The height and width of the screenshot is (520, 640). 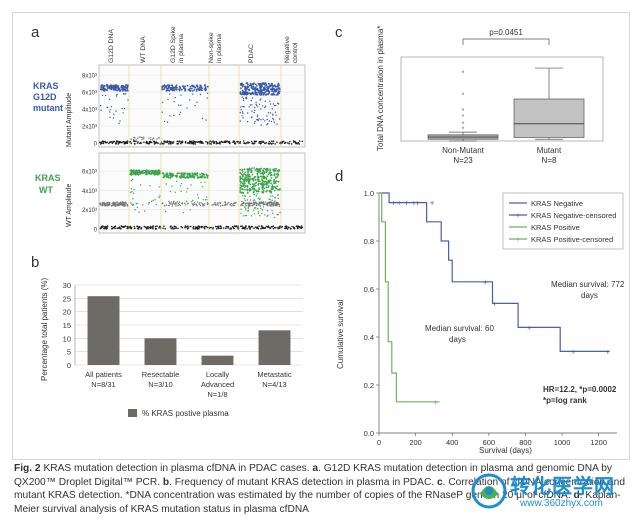 What do you see at coordinates (177, 44) in the screenshot?
I see `column-label-3: G12D Spike in plasma` at bounding box center [177, 44].